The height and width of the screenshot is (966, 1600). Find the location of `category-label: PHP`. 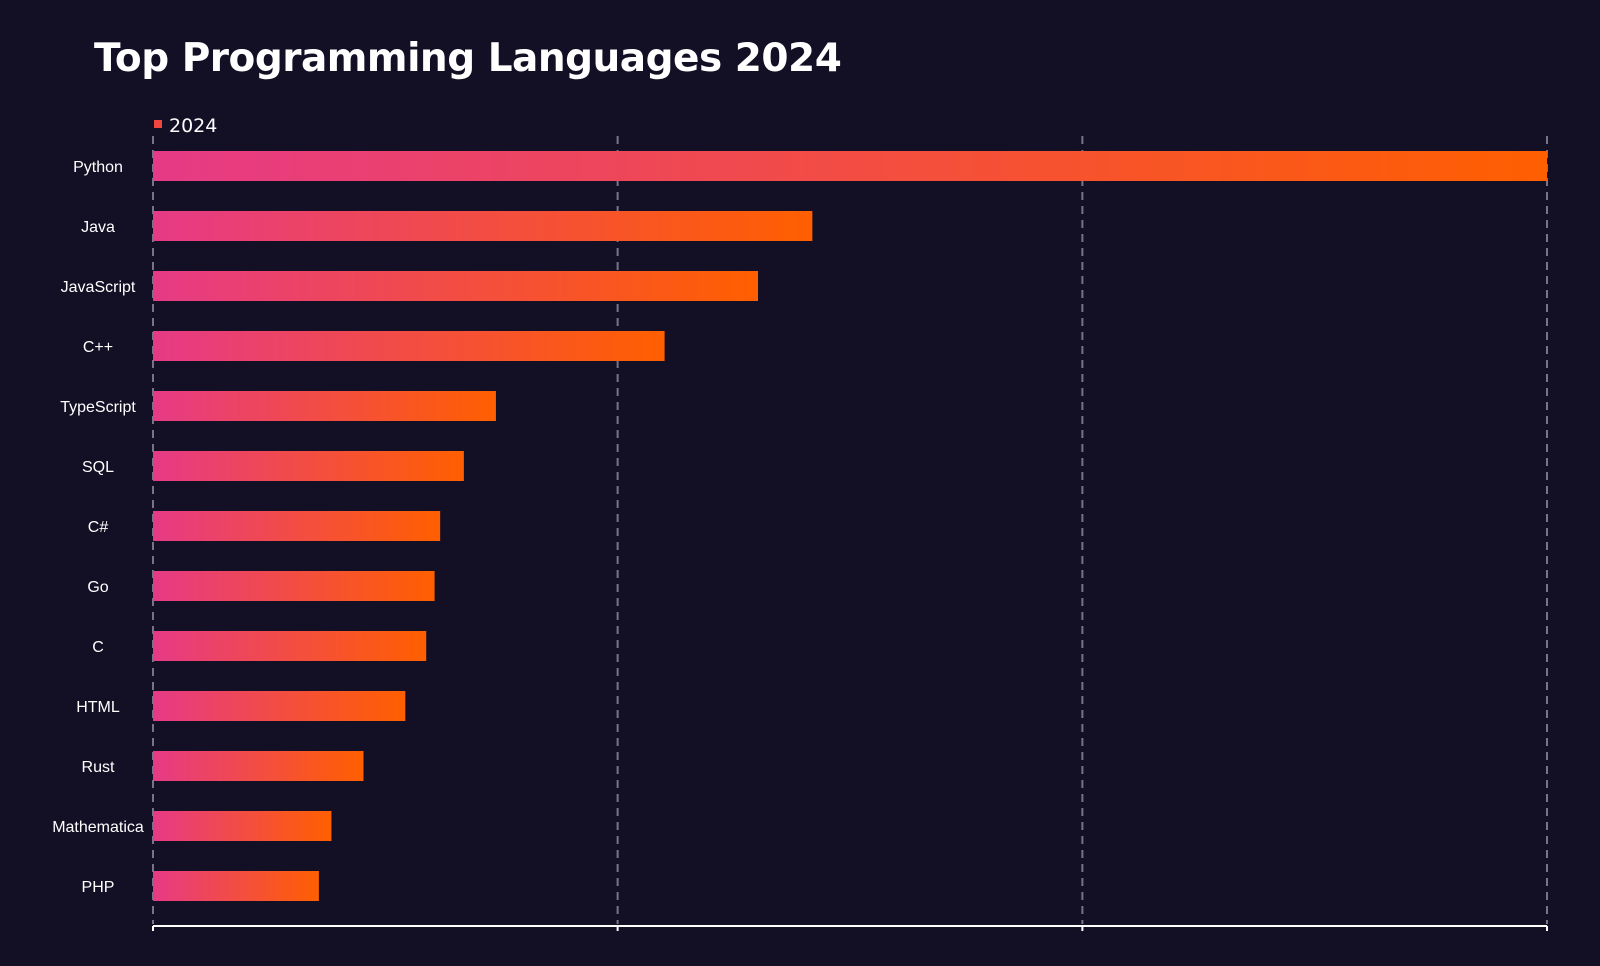

category-label: PHP is located at coordinates (98, 887).